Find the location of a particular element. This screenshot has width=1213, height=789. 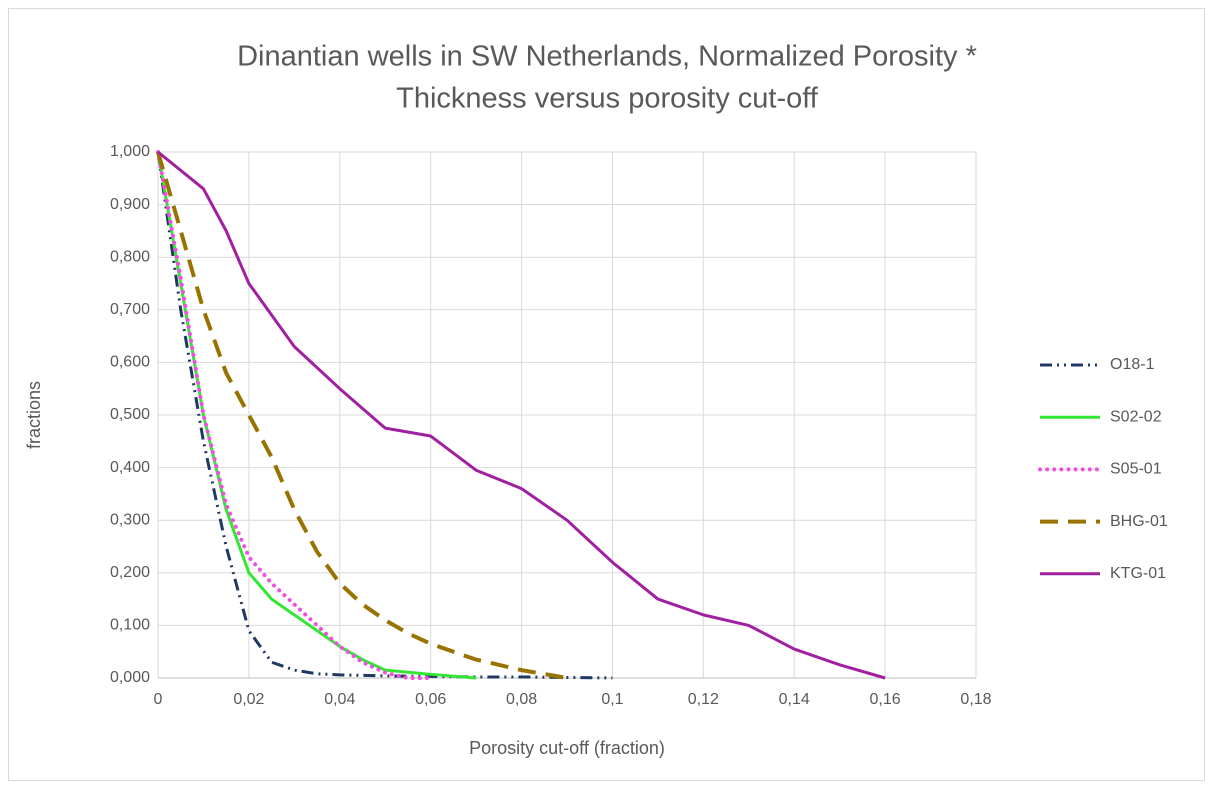

legend-label: KTG-01 is located at coordinates (1138, 573).